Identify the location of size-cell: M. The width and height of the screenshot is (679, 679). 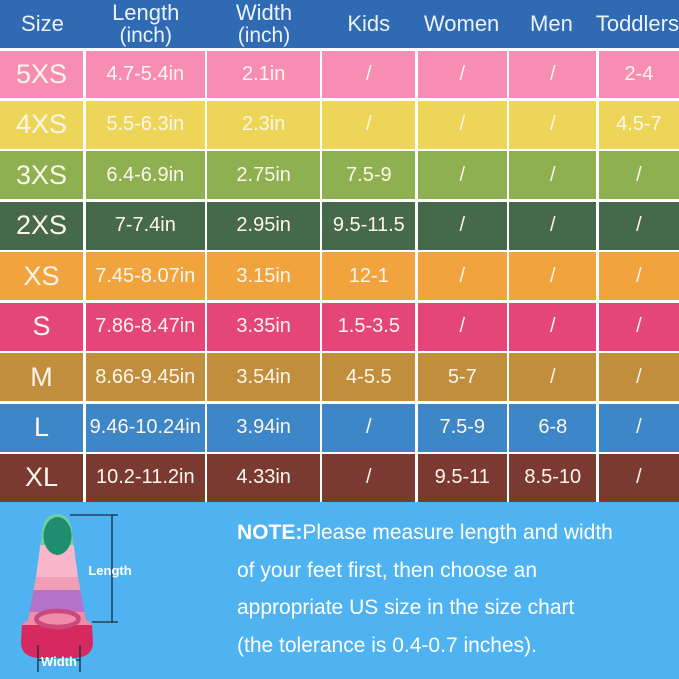
(42, 377).